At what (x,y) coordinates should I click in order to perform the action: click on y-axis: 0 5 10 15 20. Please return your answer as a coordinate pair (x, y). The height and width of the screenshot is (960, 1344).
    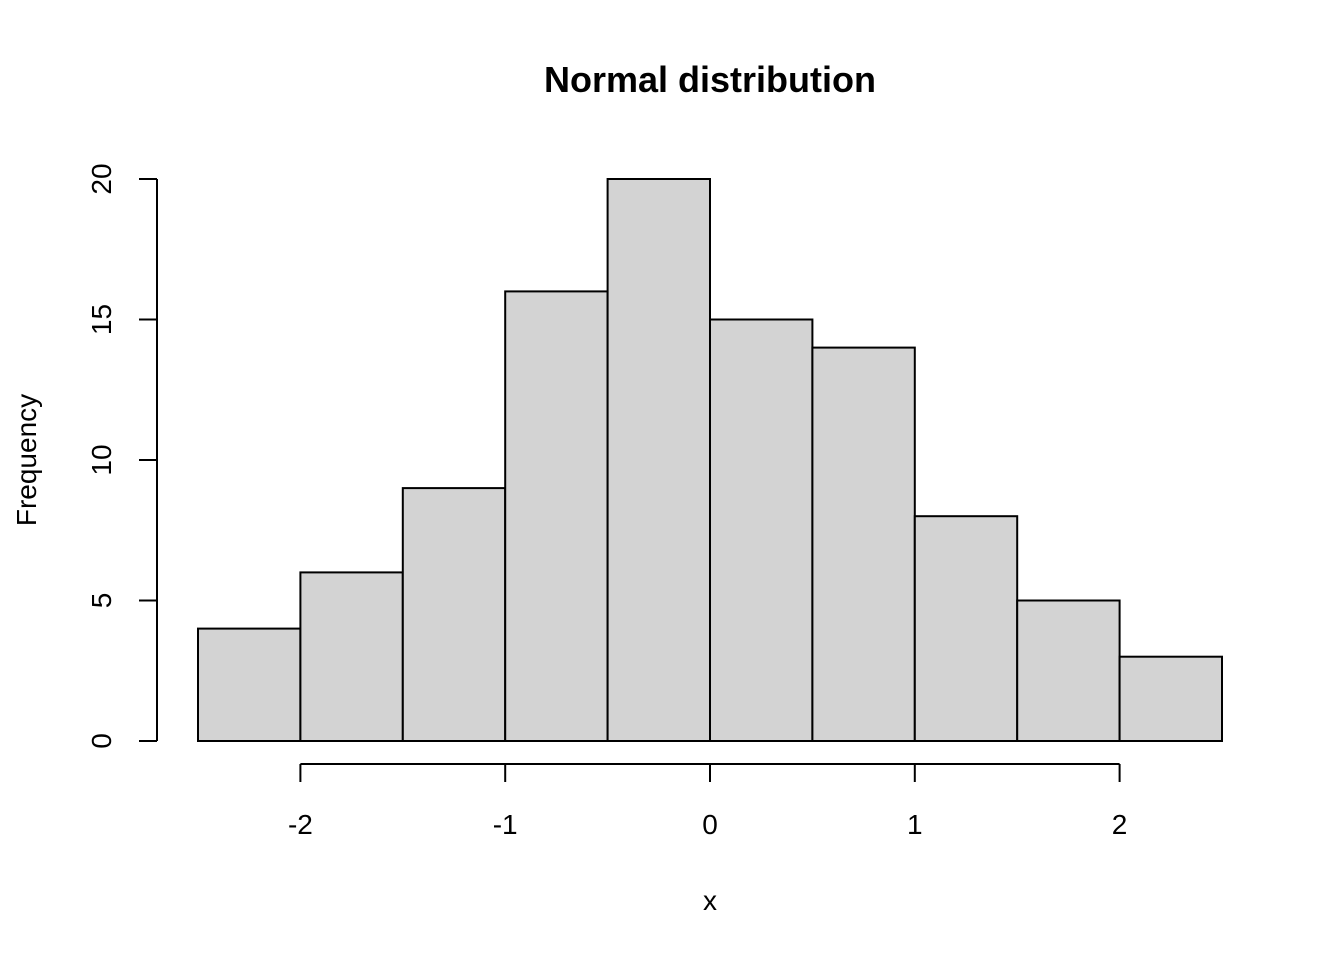
    Looking at the image, I should click on (122, 456).